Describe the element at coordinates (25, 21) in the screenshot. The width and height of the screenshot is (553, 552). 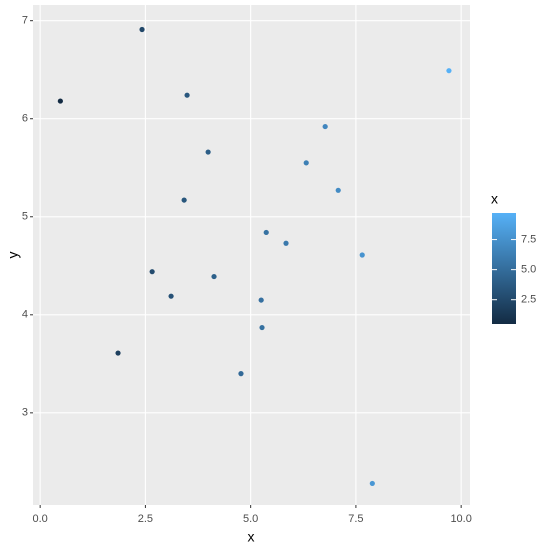
I see `y-tick-label: 7` at that location.